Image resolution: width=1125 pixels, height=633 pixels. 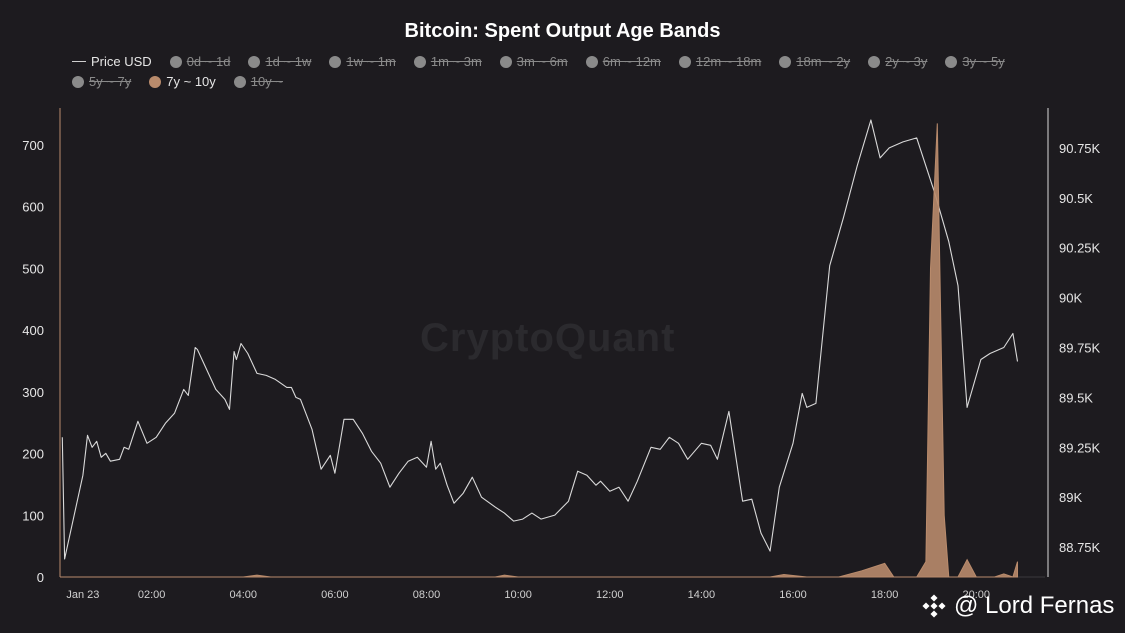 What do you see at coordinates (152, 595) in the screenshot?
I see `x-tick-label: 02:00` at bounding box center [152, 595].